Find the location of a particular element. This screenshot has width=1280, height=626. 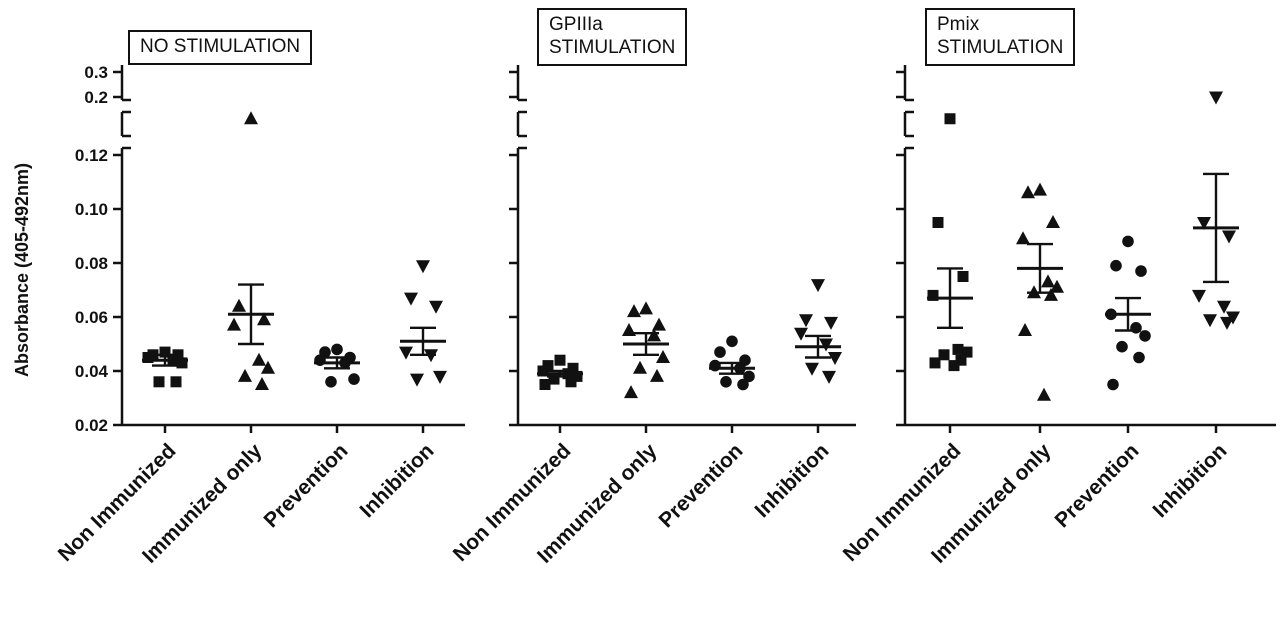

y-tick-label: 0.2 is located at coordinates (96, 97).